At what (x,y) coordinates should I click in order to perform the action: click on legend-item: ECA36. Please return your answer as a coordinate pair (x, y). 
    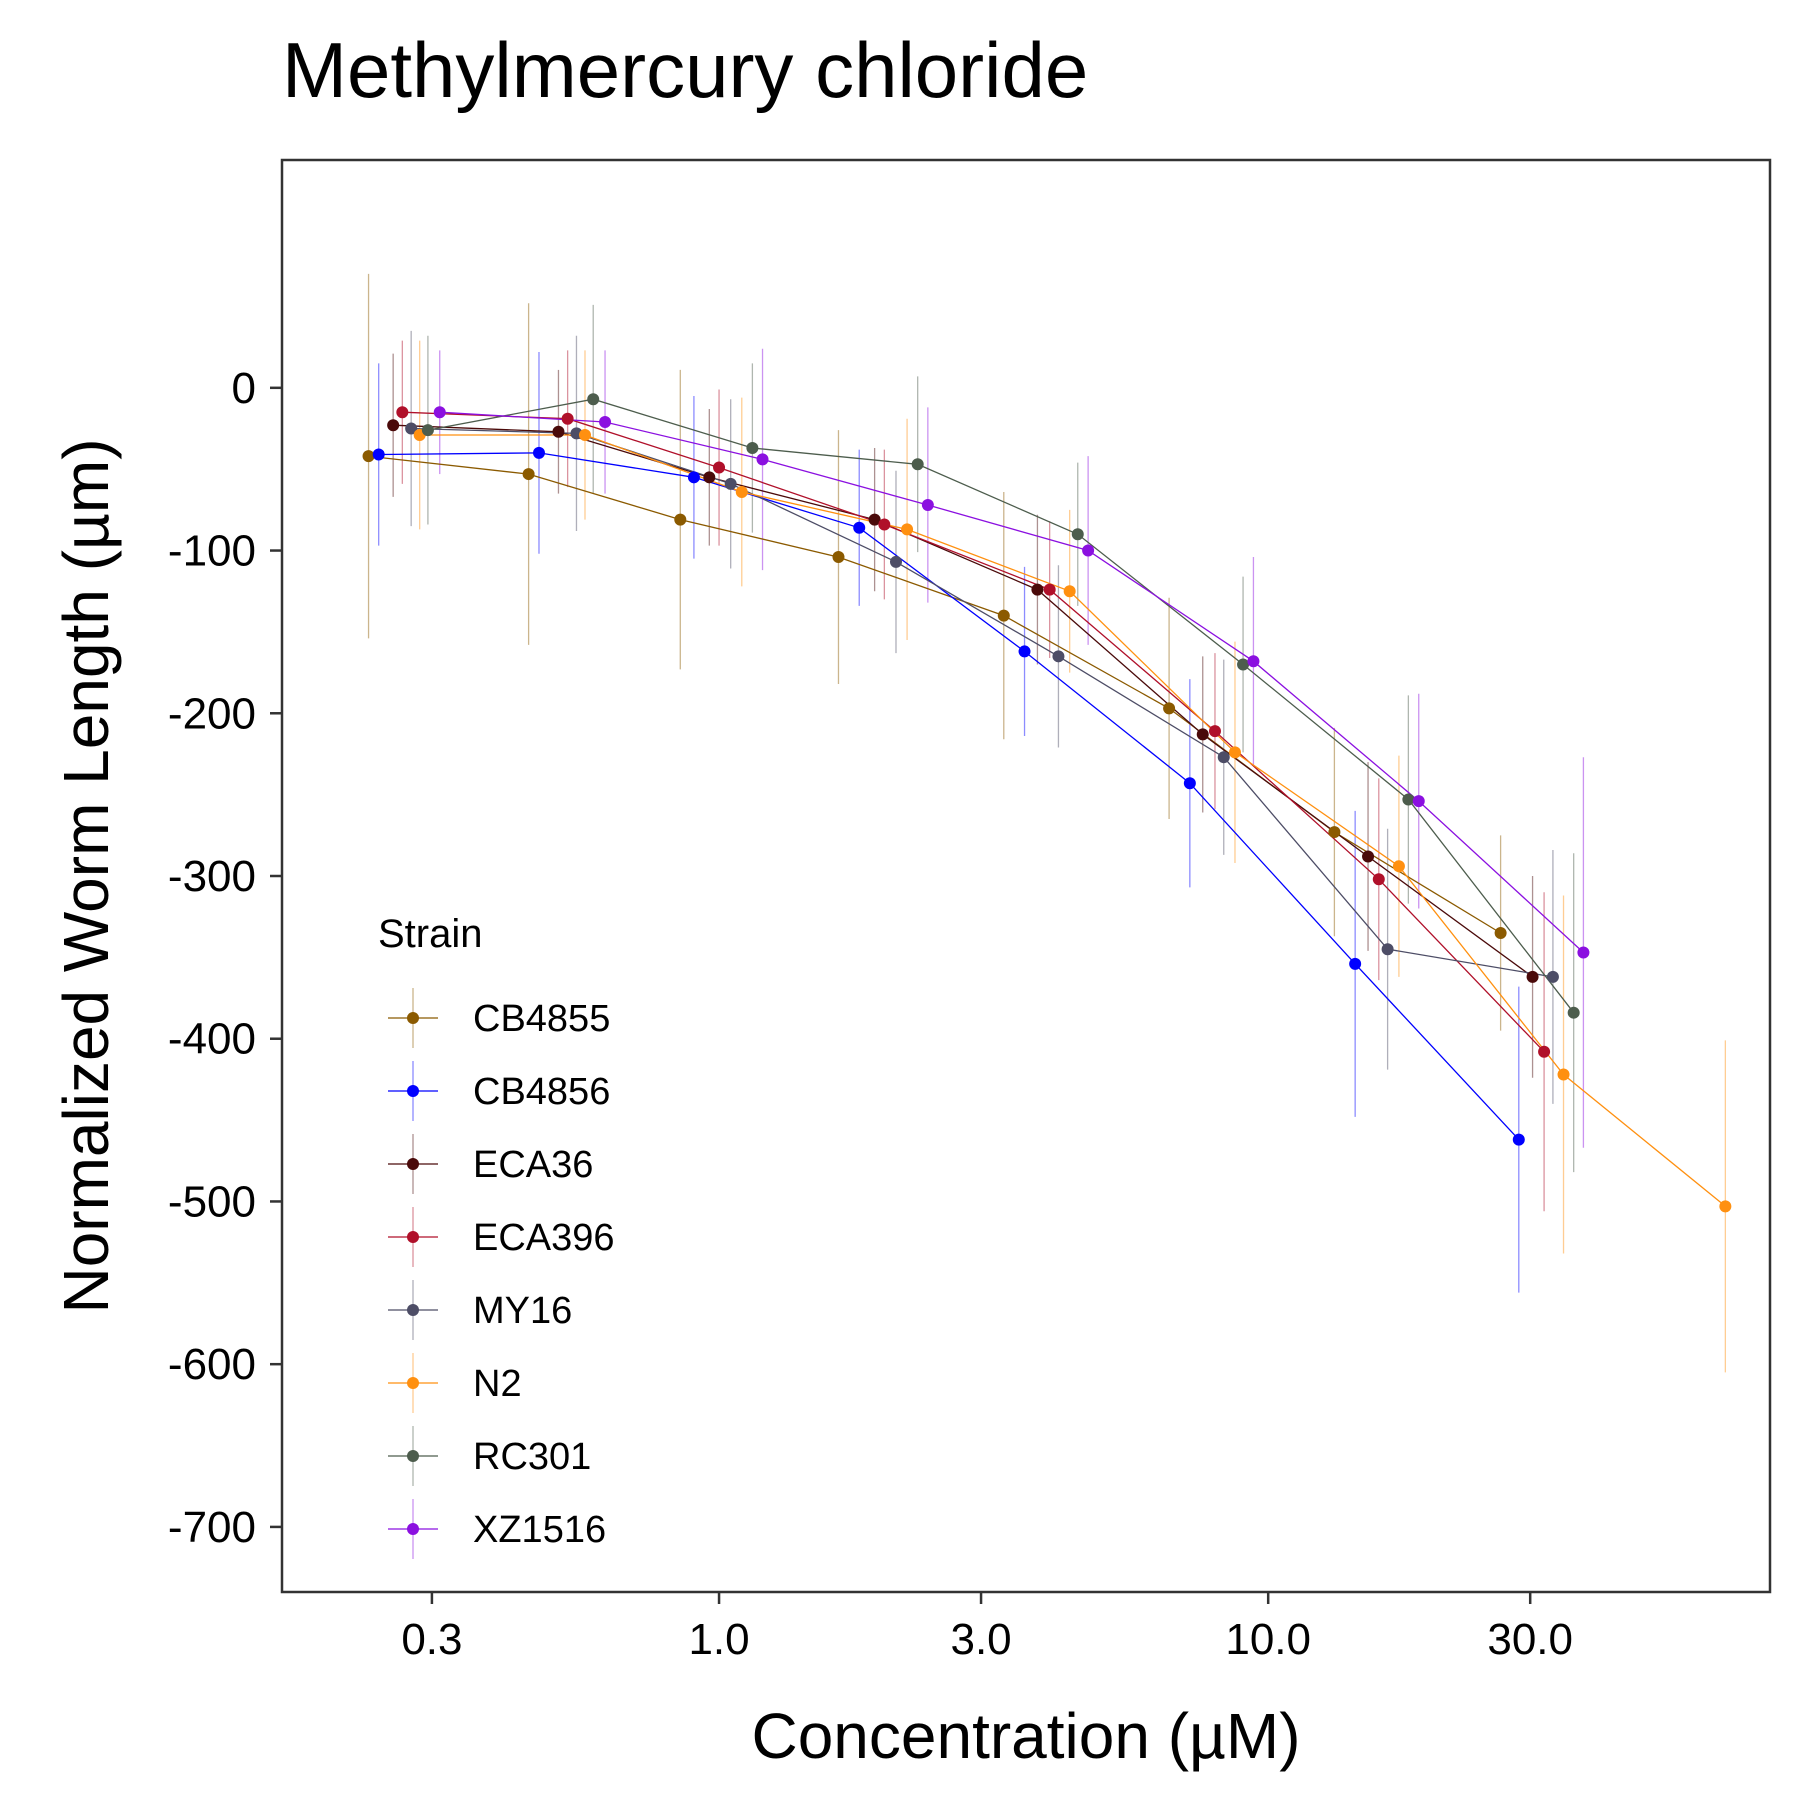
    Looking at the image, I should click on (490, 1164).